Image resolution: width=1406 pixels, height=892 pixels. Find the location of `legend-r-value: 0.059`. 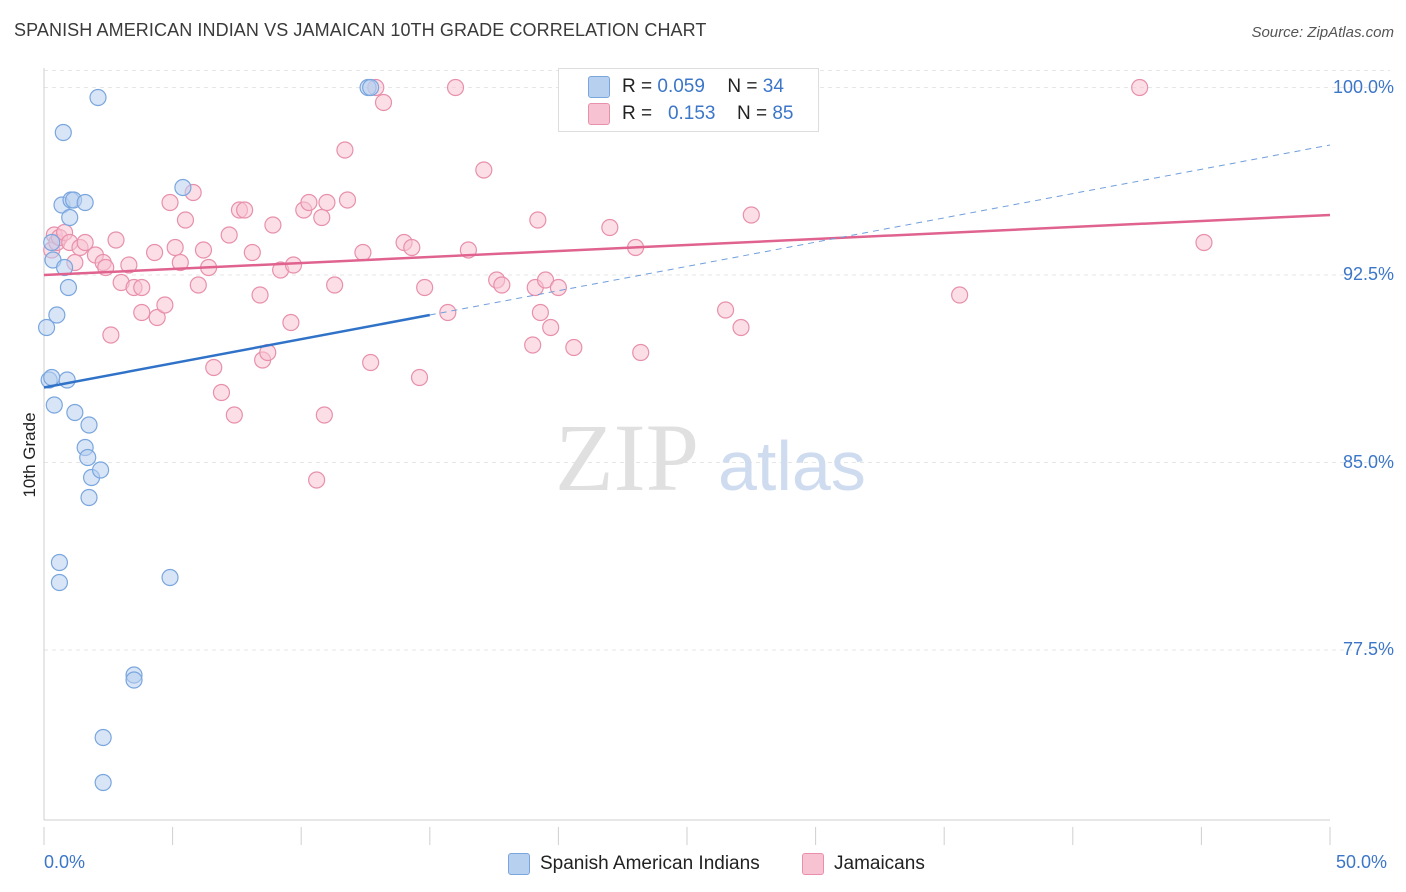

legend-r-value: 0.059 is located at coordinates (681, 86).